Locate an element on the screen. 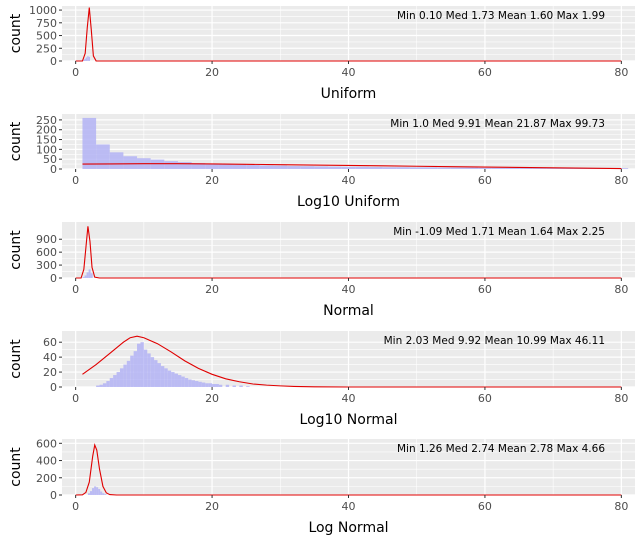 This screenshot has width=643, height=541. y-tick-label: 500 is located at coordinates (46, 36).